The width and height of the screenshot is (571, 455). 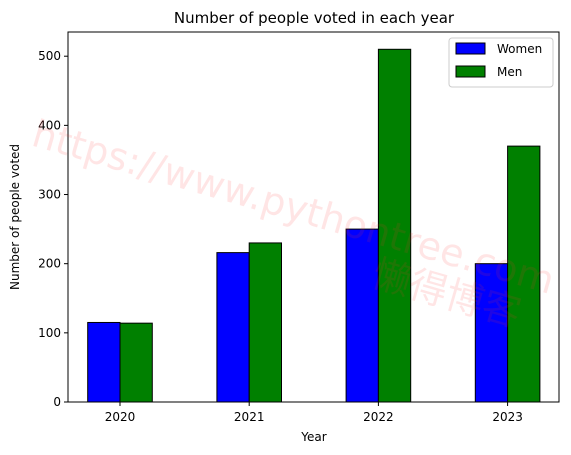 What do you see at coordinates (49, 195) in the screenshot?
I see `y-tick-label: 300` at bounding box center [49, 195].